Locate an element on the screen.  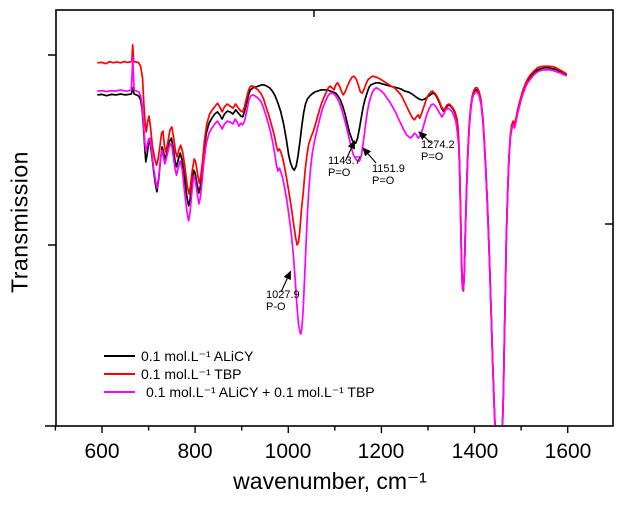
annotation-1151: 1151.9 P=O is located at coordinates (388, 175).